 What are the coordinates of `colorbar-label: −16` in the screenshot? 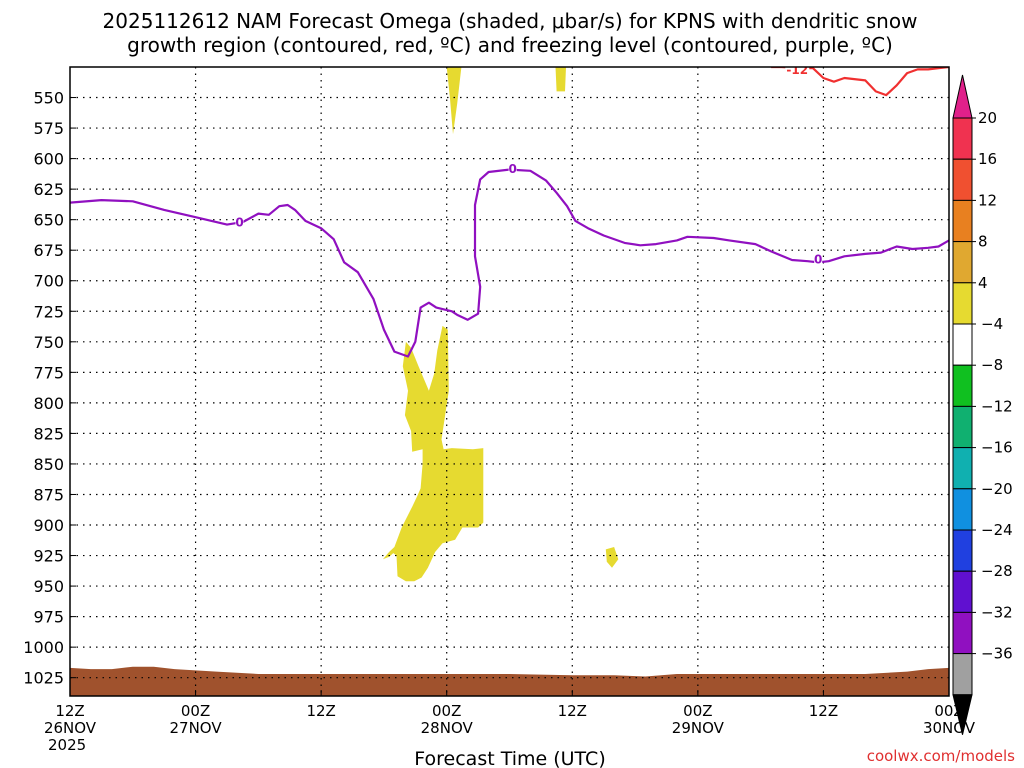 It's located at (997, 448).